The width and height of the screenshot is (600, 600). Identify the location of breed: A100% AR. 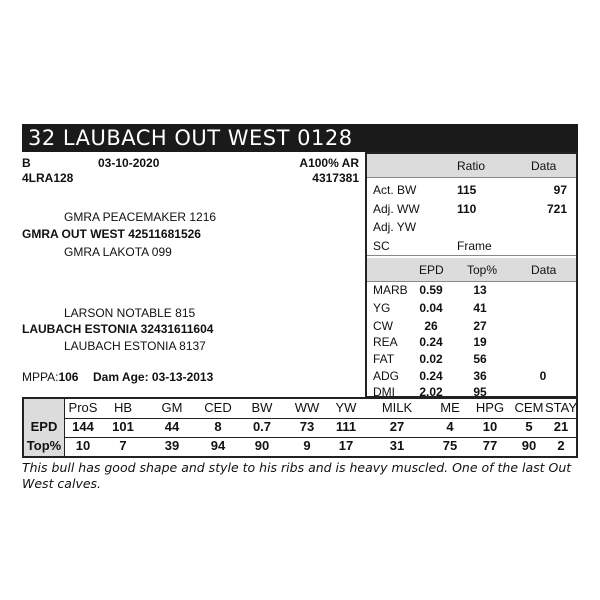
(329, 163).